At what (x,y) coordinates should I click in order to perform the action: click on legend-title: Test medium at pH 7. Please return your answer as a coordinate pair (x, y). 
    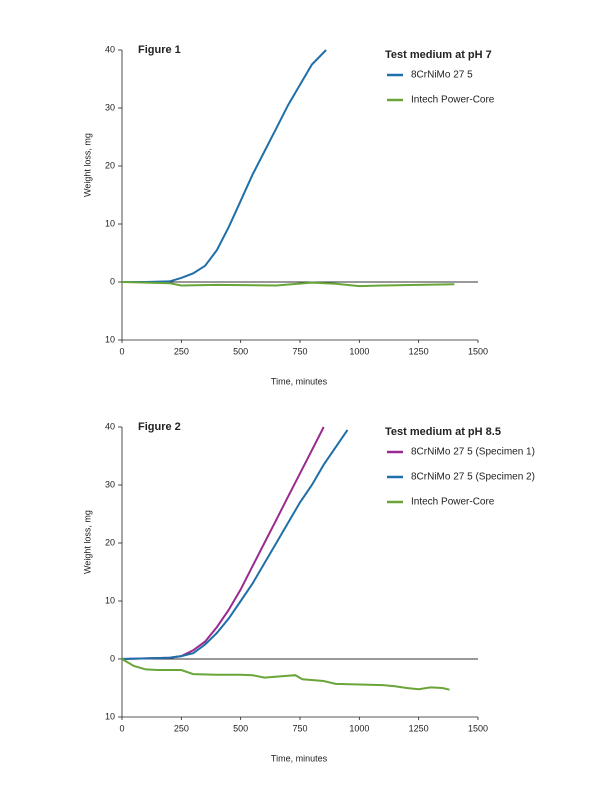
    Looking at the image, I should click on (438, 55).